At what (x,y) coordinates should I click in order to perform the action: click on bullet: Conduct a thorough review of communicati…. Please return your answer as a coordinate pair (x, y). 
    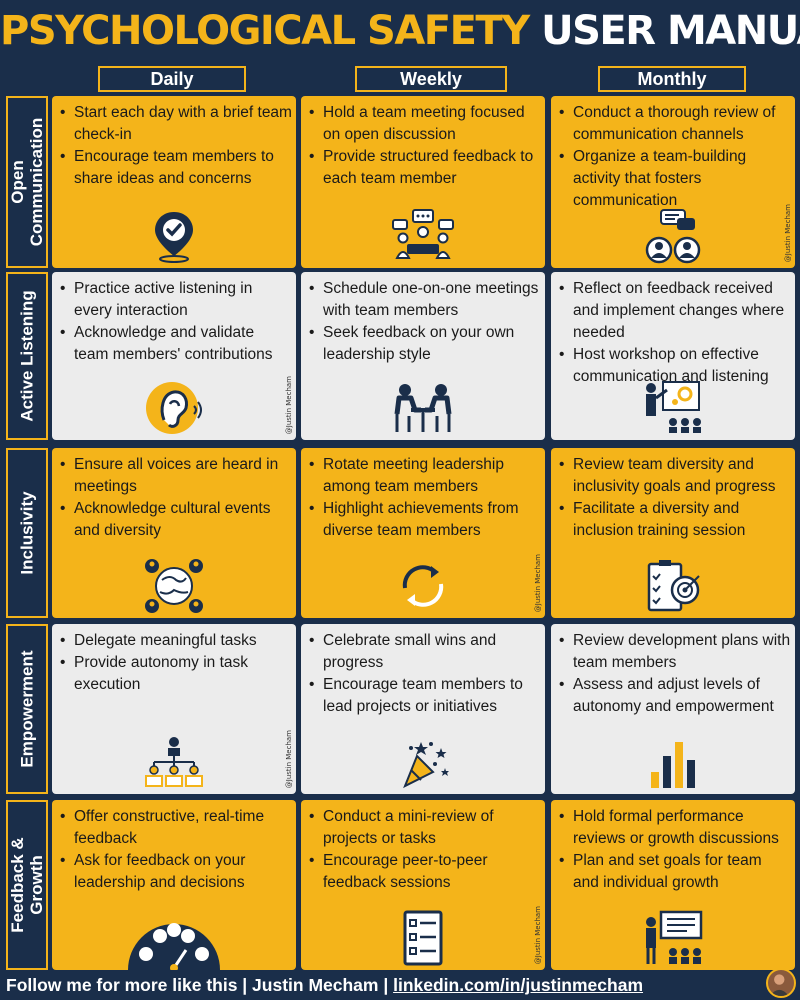
    Looking at the image, I should click on (674, 124).